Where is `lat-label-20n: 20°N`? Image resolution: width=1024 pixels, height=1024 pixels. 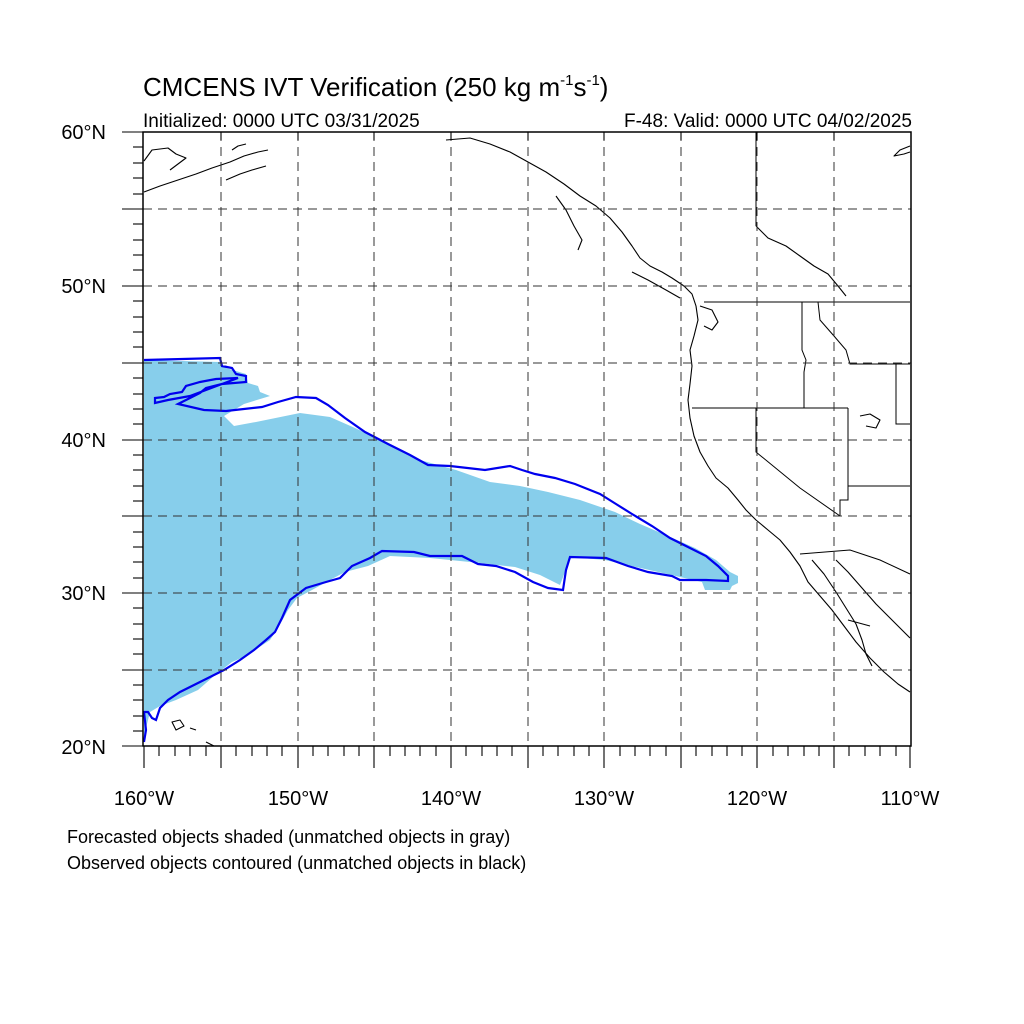
lat-label-20n: 20°N is located at coordinates (83, 748).